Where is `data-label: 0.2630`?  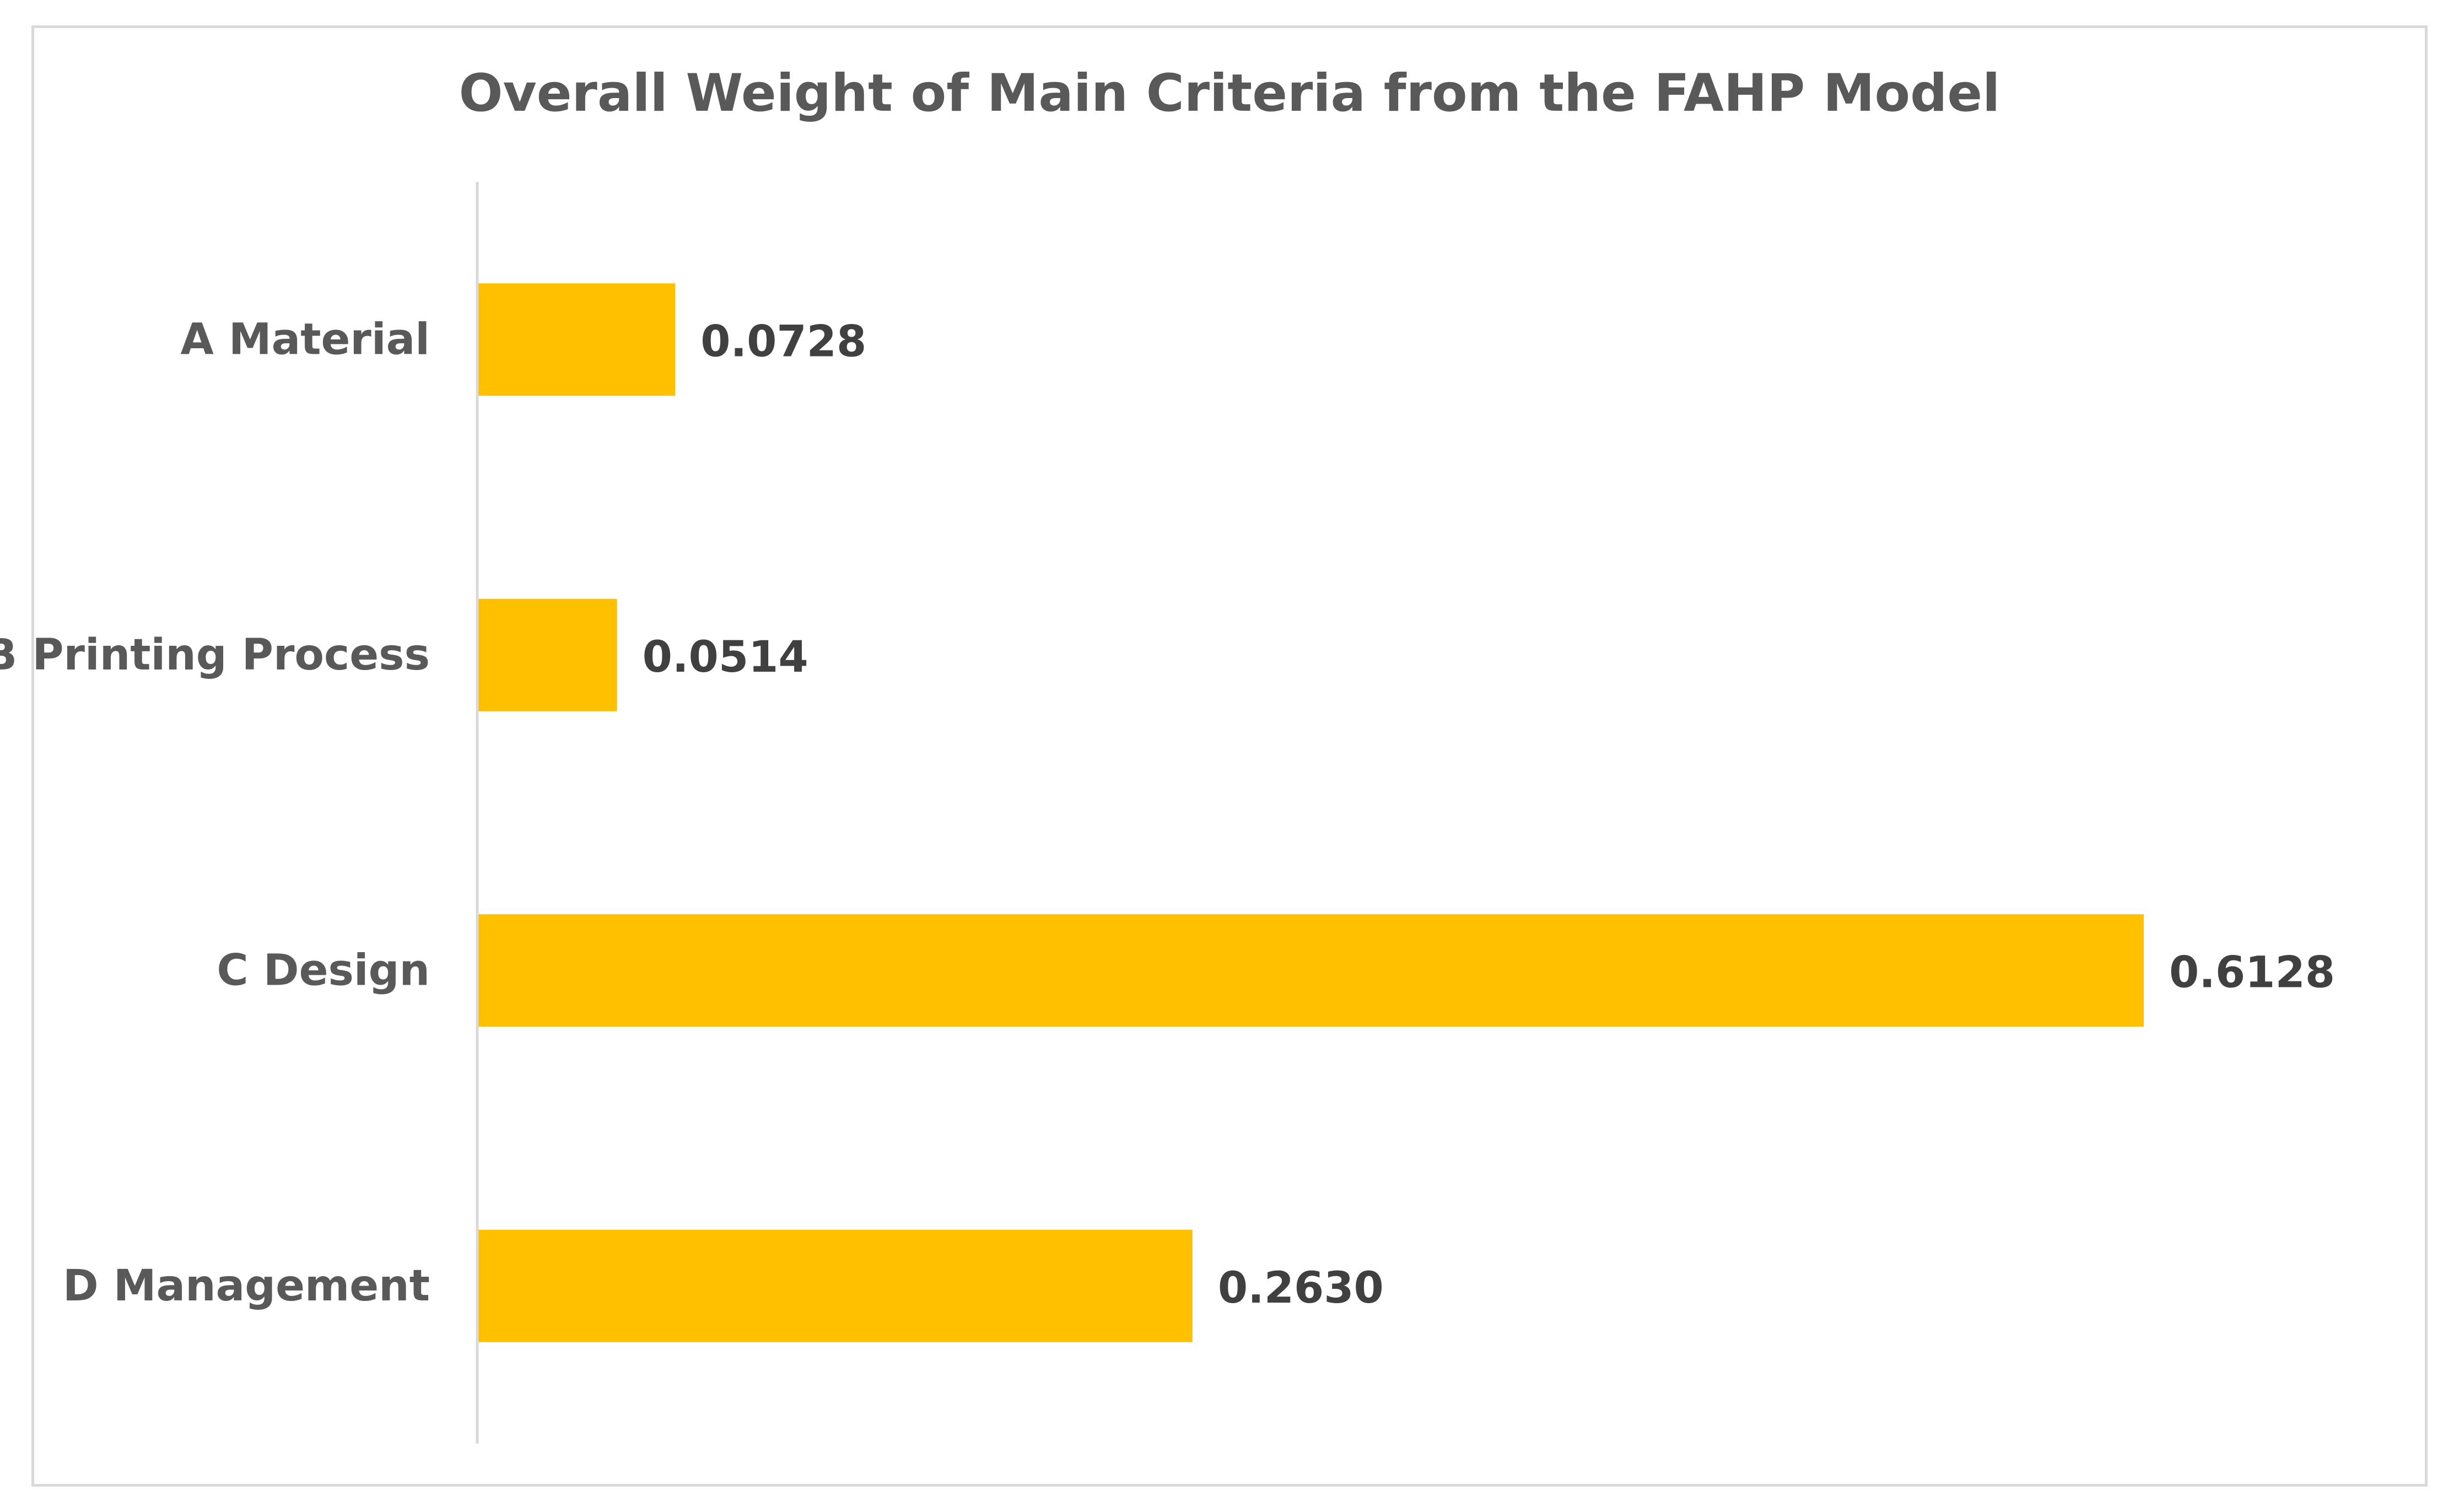
data-label: 0.2630 is located at coordinates (1301, 1288).